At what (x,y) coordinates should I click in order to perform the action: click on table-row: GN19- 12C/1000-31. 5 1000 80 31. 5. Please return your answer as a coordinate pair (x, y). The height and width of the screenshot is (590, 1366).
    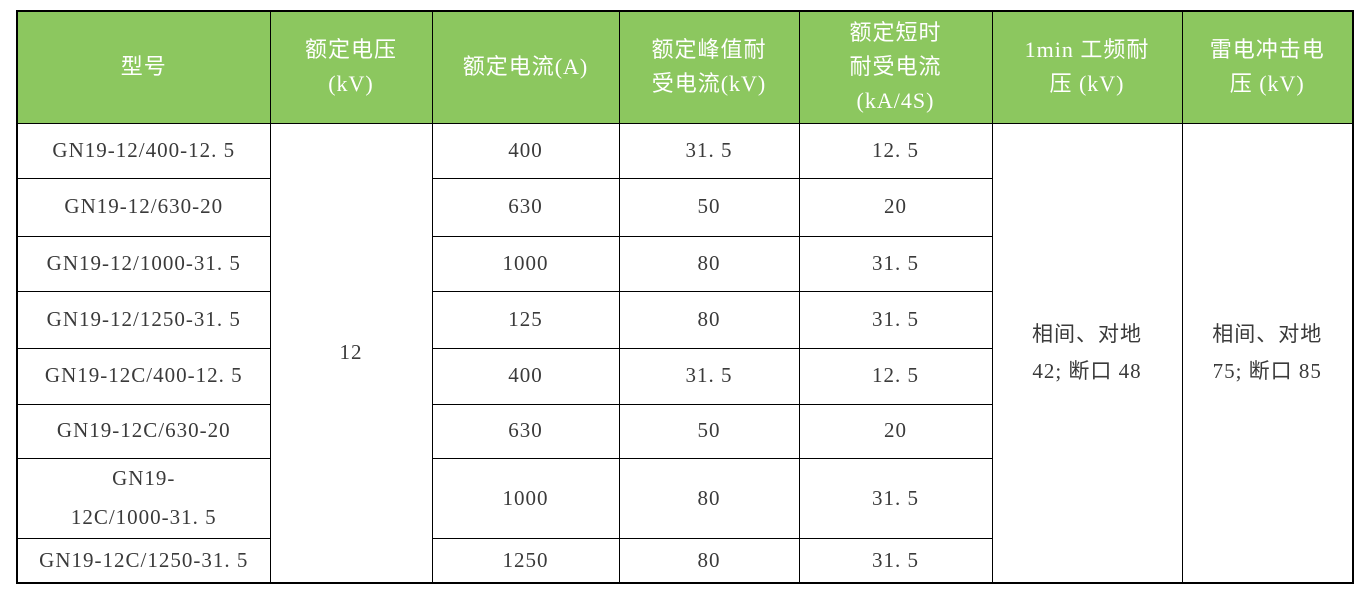
    Looking at the image, I should click on (684, 498).